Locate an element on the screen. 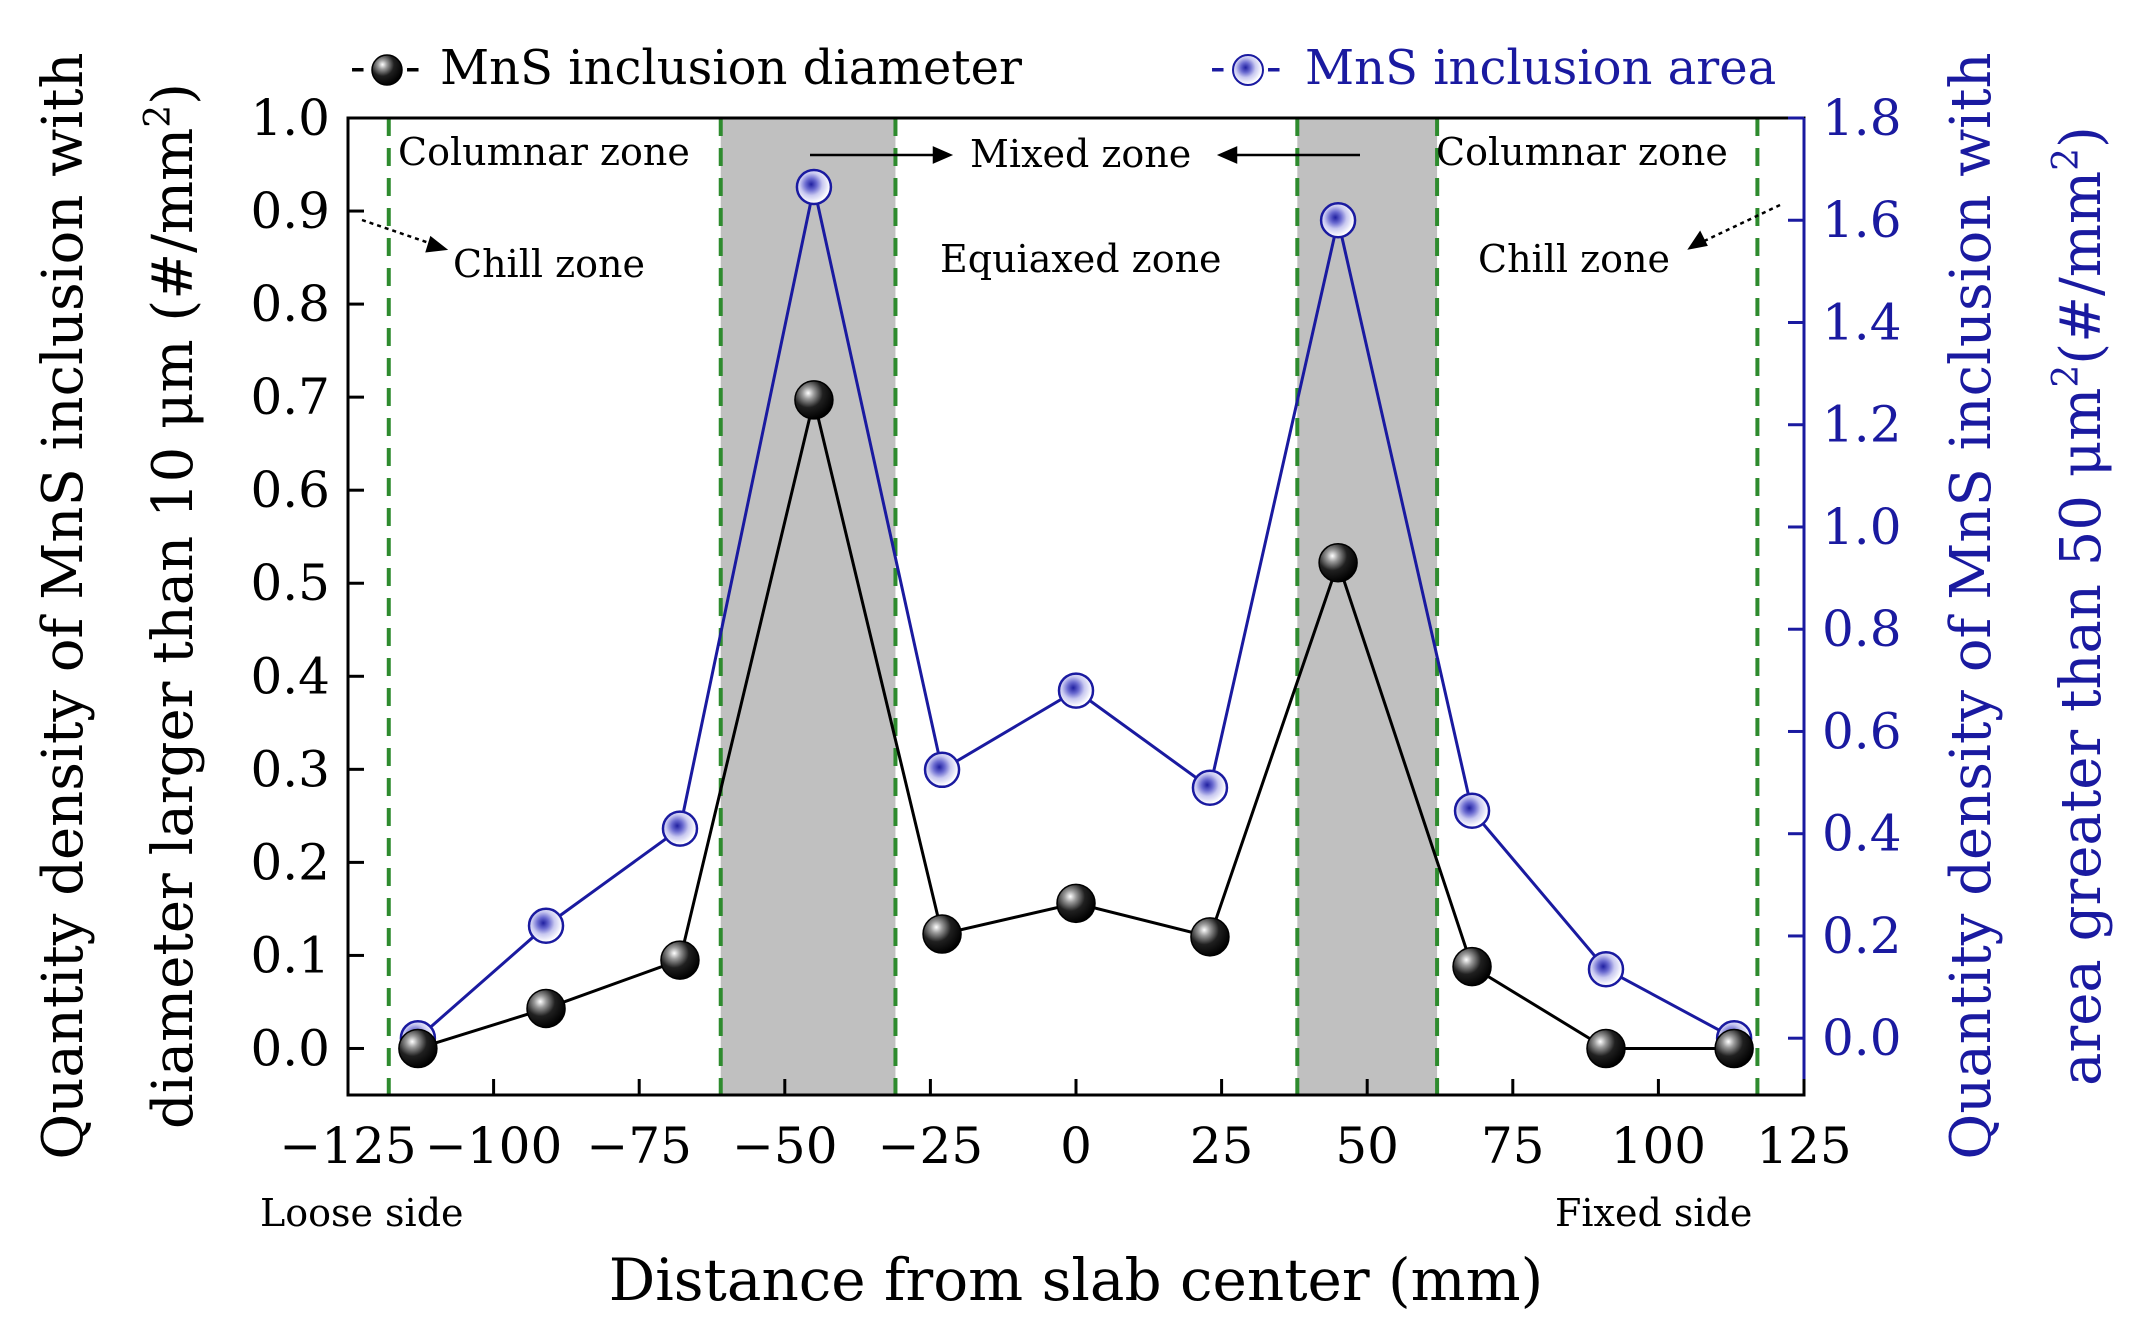  annotation-equiaxed: Equiaxed zone is located at coordinates (1081, 259).